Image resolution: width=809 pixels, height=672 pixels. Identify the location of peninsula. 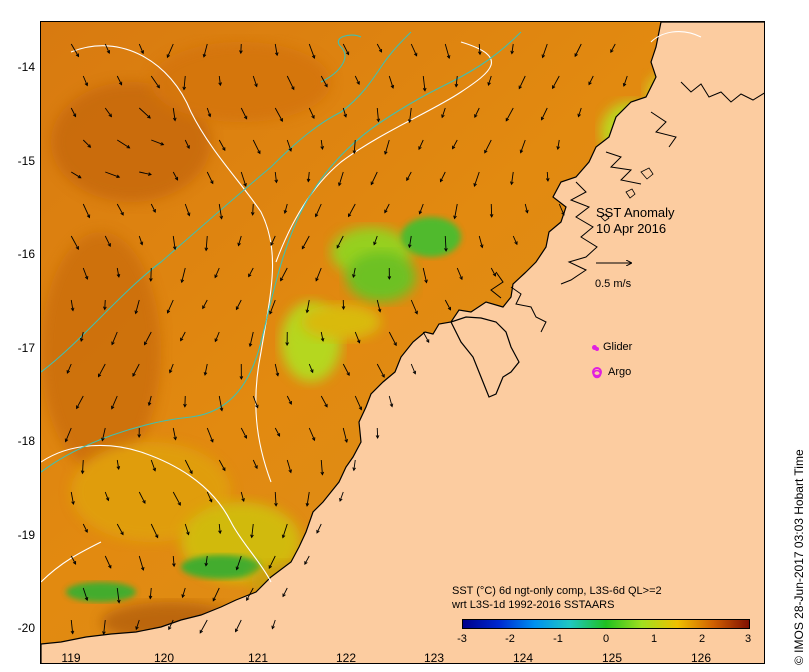
(485, 357).